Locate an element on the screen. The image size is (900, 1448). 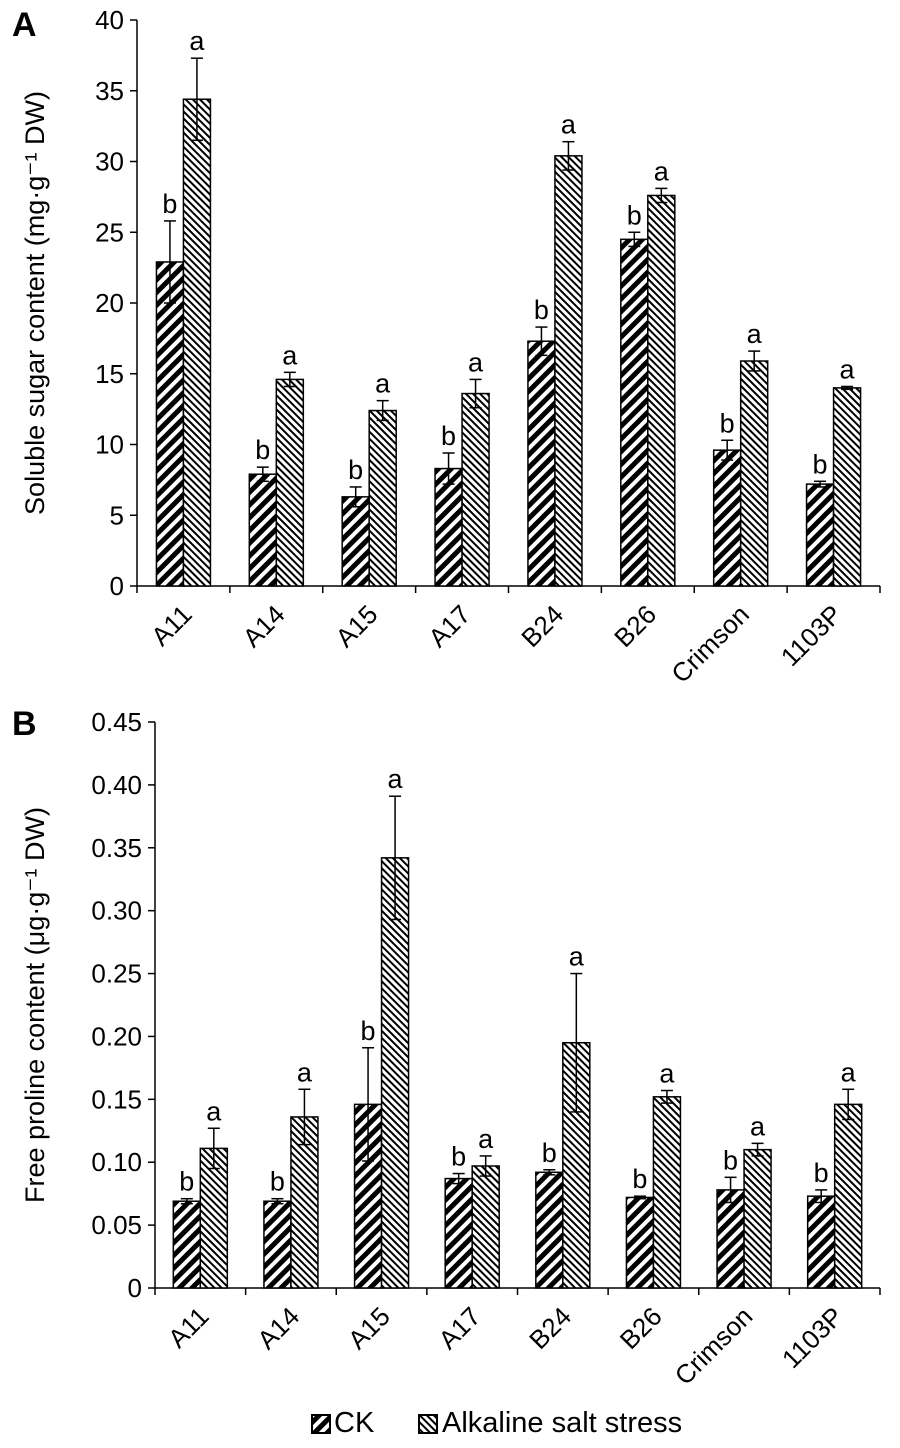
panel-letter: A is located at coordinates (24, 25).